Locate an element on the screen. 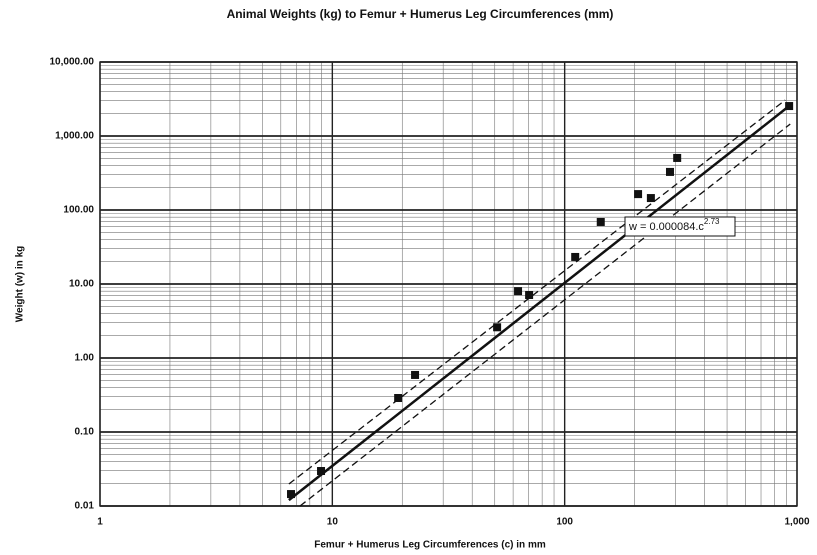 This screenshot has width=817, height=555. annotation: w = 0.000084.c2.73 is located at coordinates (680, 226).